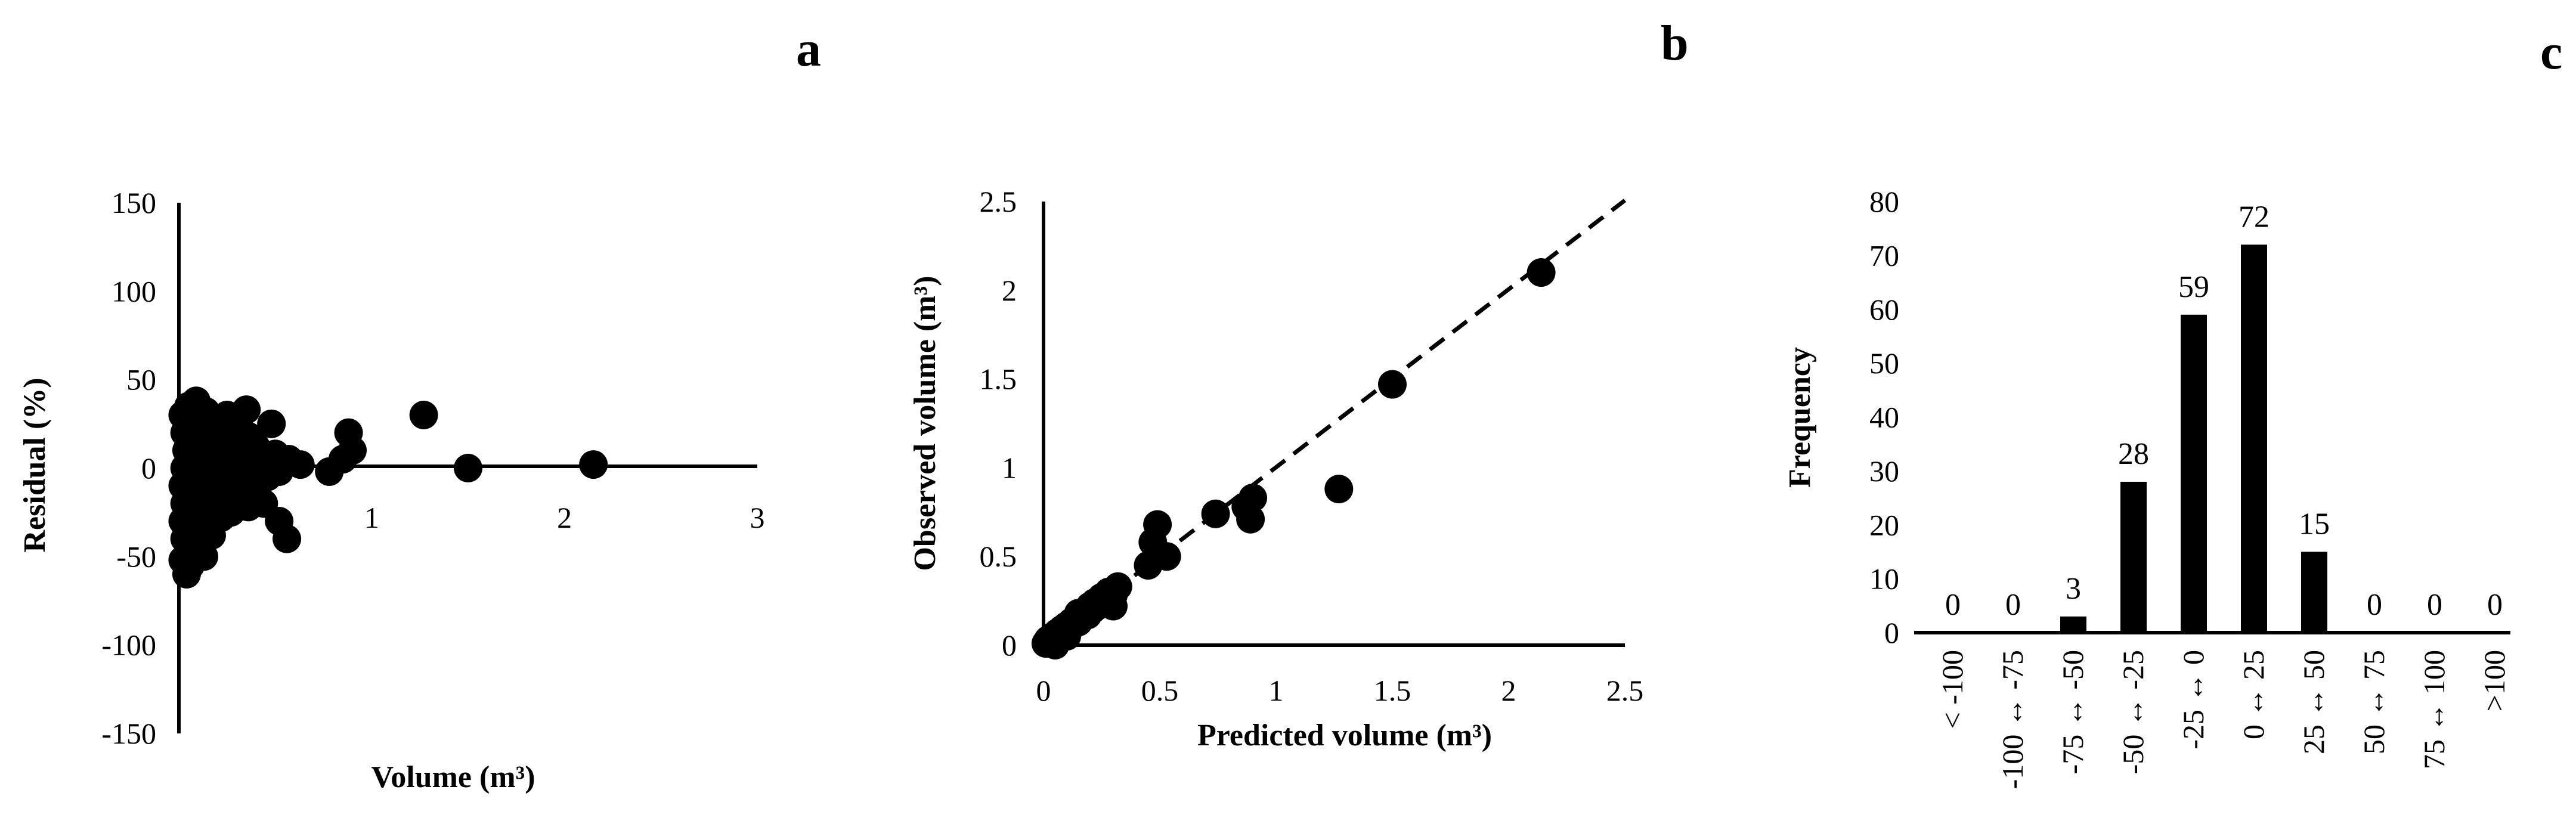  What do you see at coordinates (2434, 709) in the screenshot?
I see `panel-c-category-label: 75 ↔ 100` at bounding box center [2434, 709].